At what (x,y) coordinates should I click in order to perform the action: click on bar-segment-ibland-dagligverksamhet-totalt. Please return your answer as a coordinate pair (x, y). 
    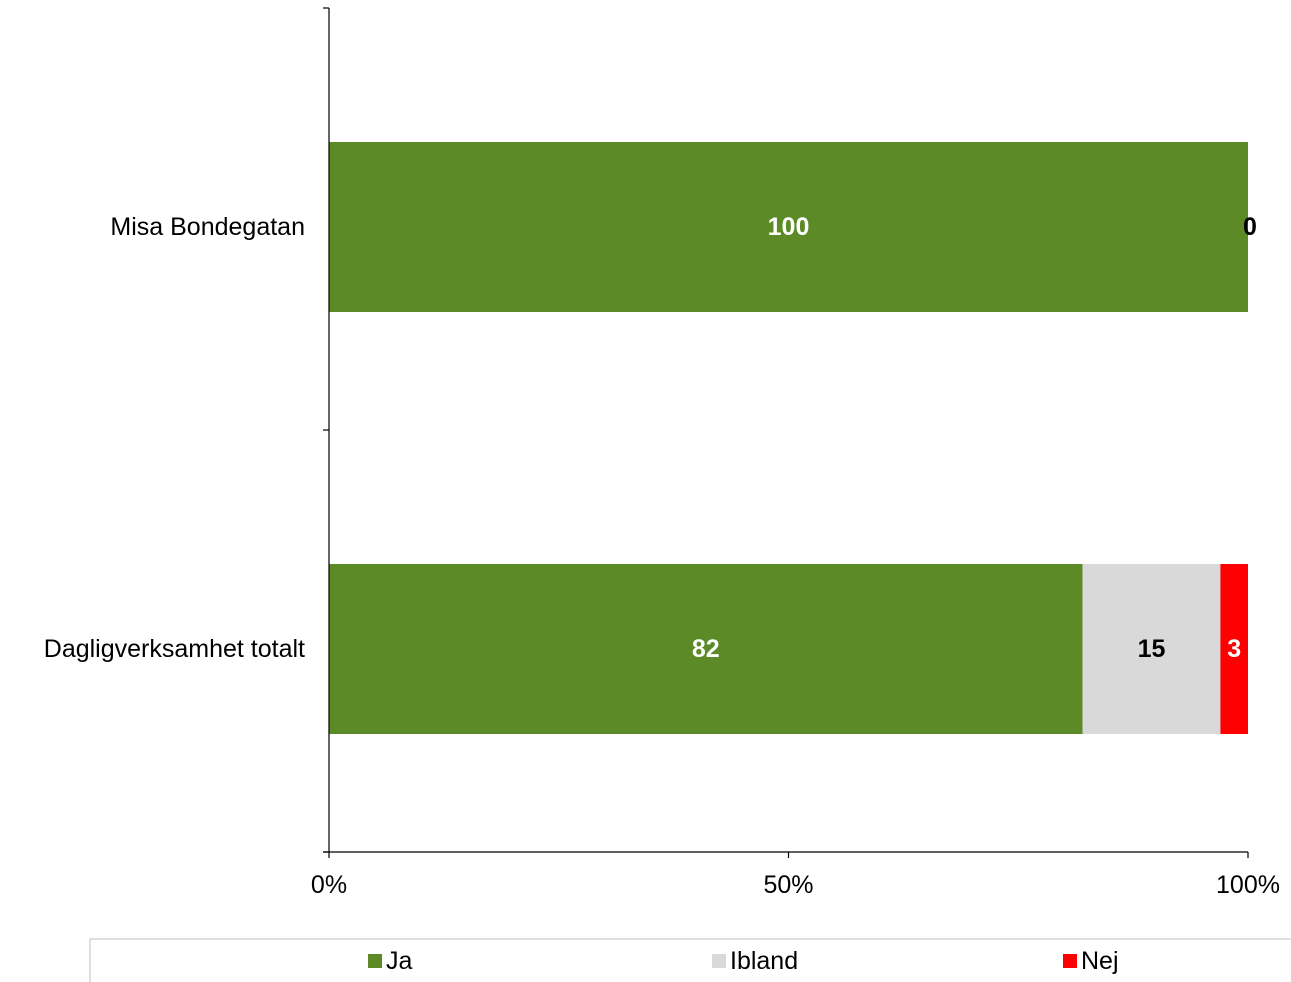
    Looking at the image, I should click on (1151, 649).